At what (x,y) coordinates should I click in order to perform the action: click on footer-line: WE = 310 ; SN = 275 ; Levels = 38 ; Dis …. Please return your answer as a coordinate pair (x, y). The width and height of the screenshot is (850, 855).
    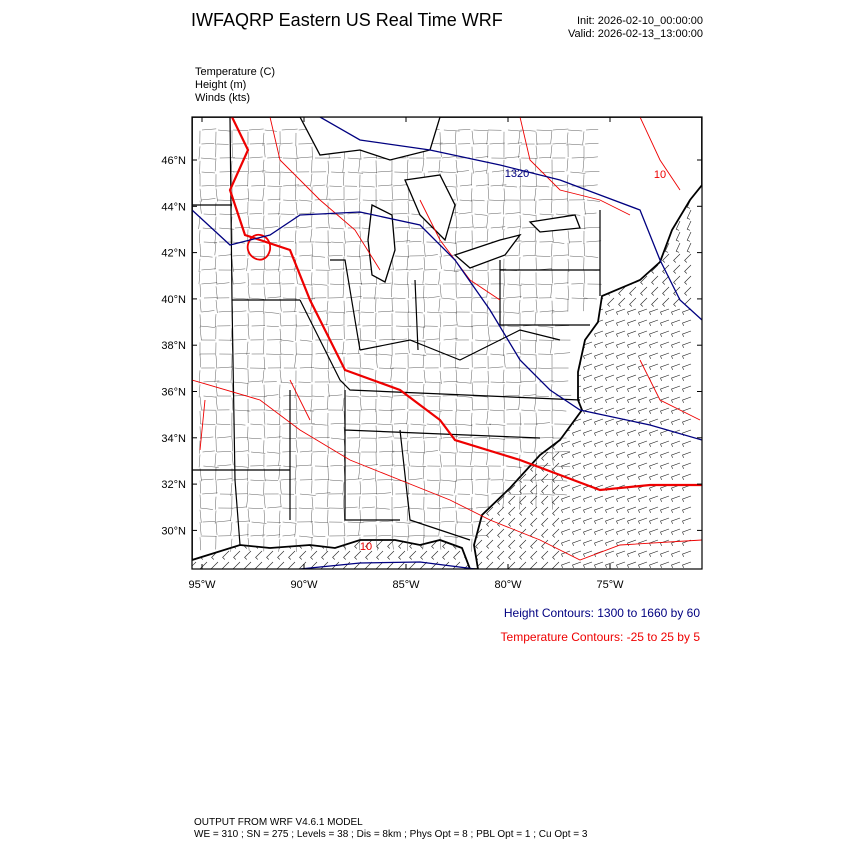
    Looking at the image, I should click on (391, 834).